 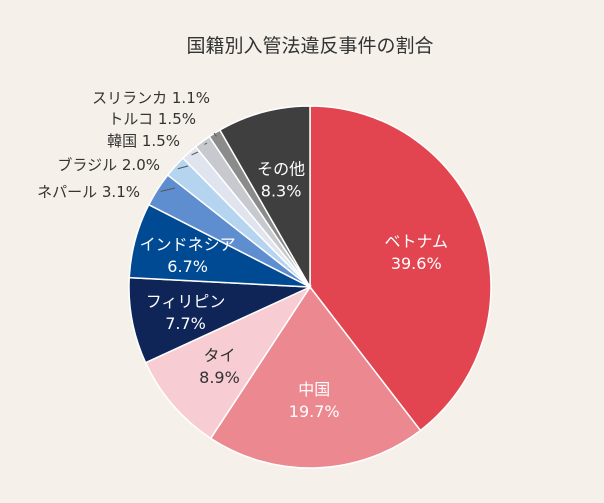 What do you see at coordinates (188, 244) in the screenshot?
I see `slice-5-name: インドネシア` at bounding box center [188, 244].